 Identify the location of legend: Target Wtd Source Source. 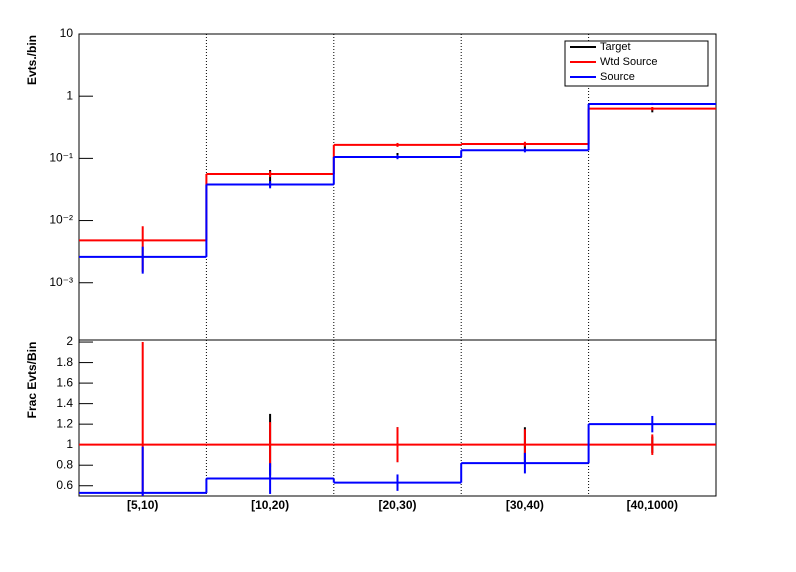
(636, 63).